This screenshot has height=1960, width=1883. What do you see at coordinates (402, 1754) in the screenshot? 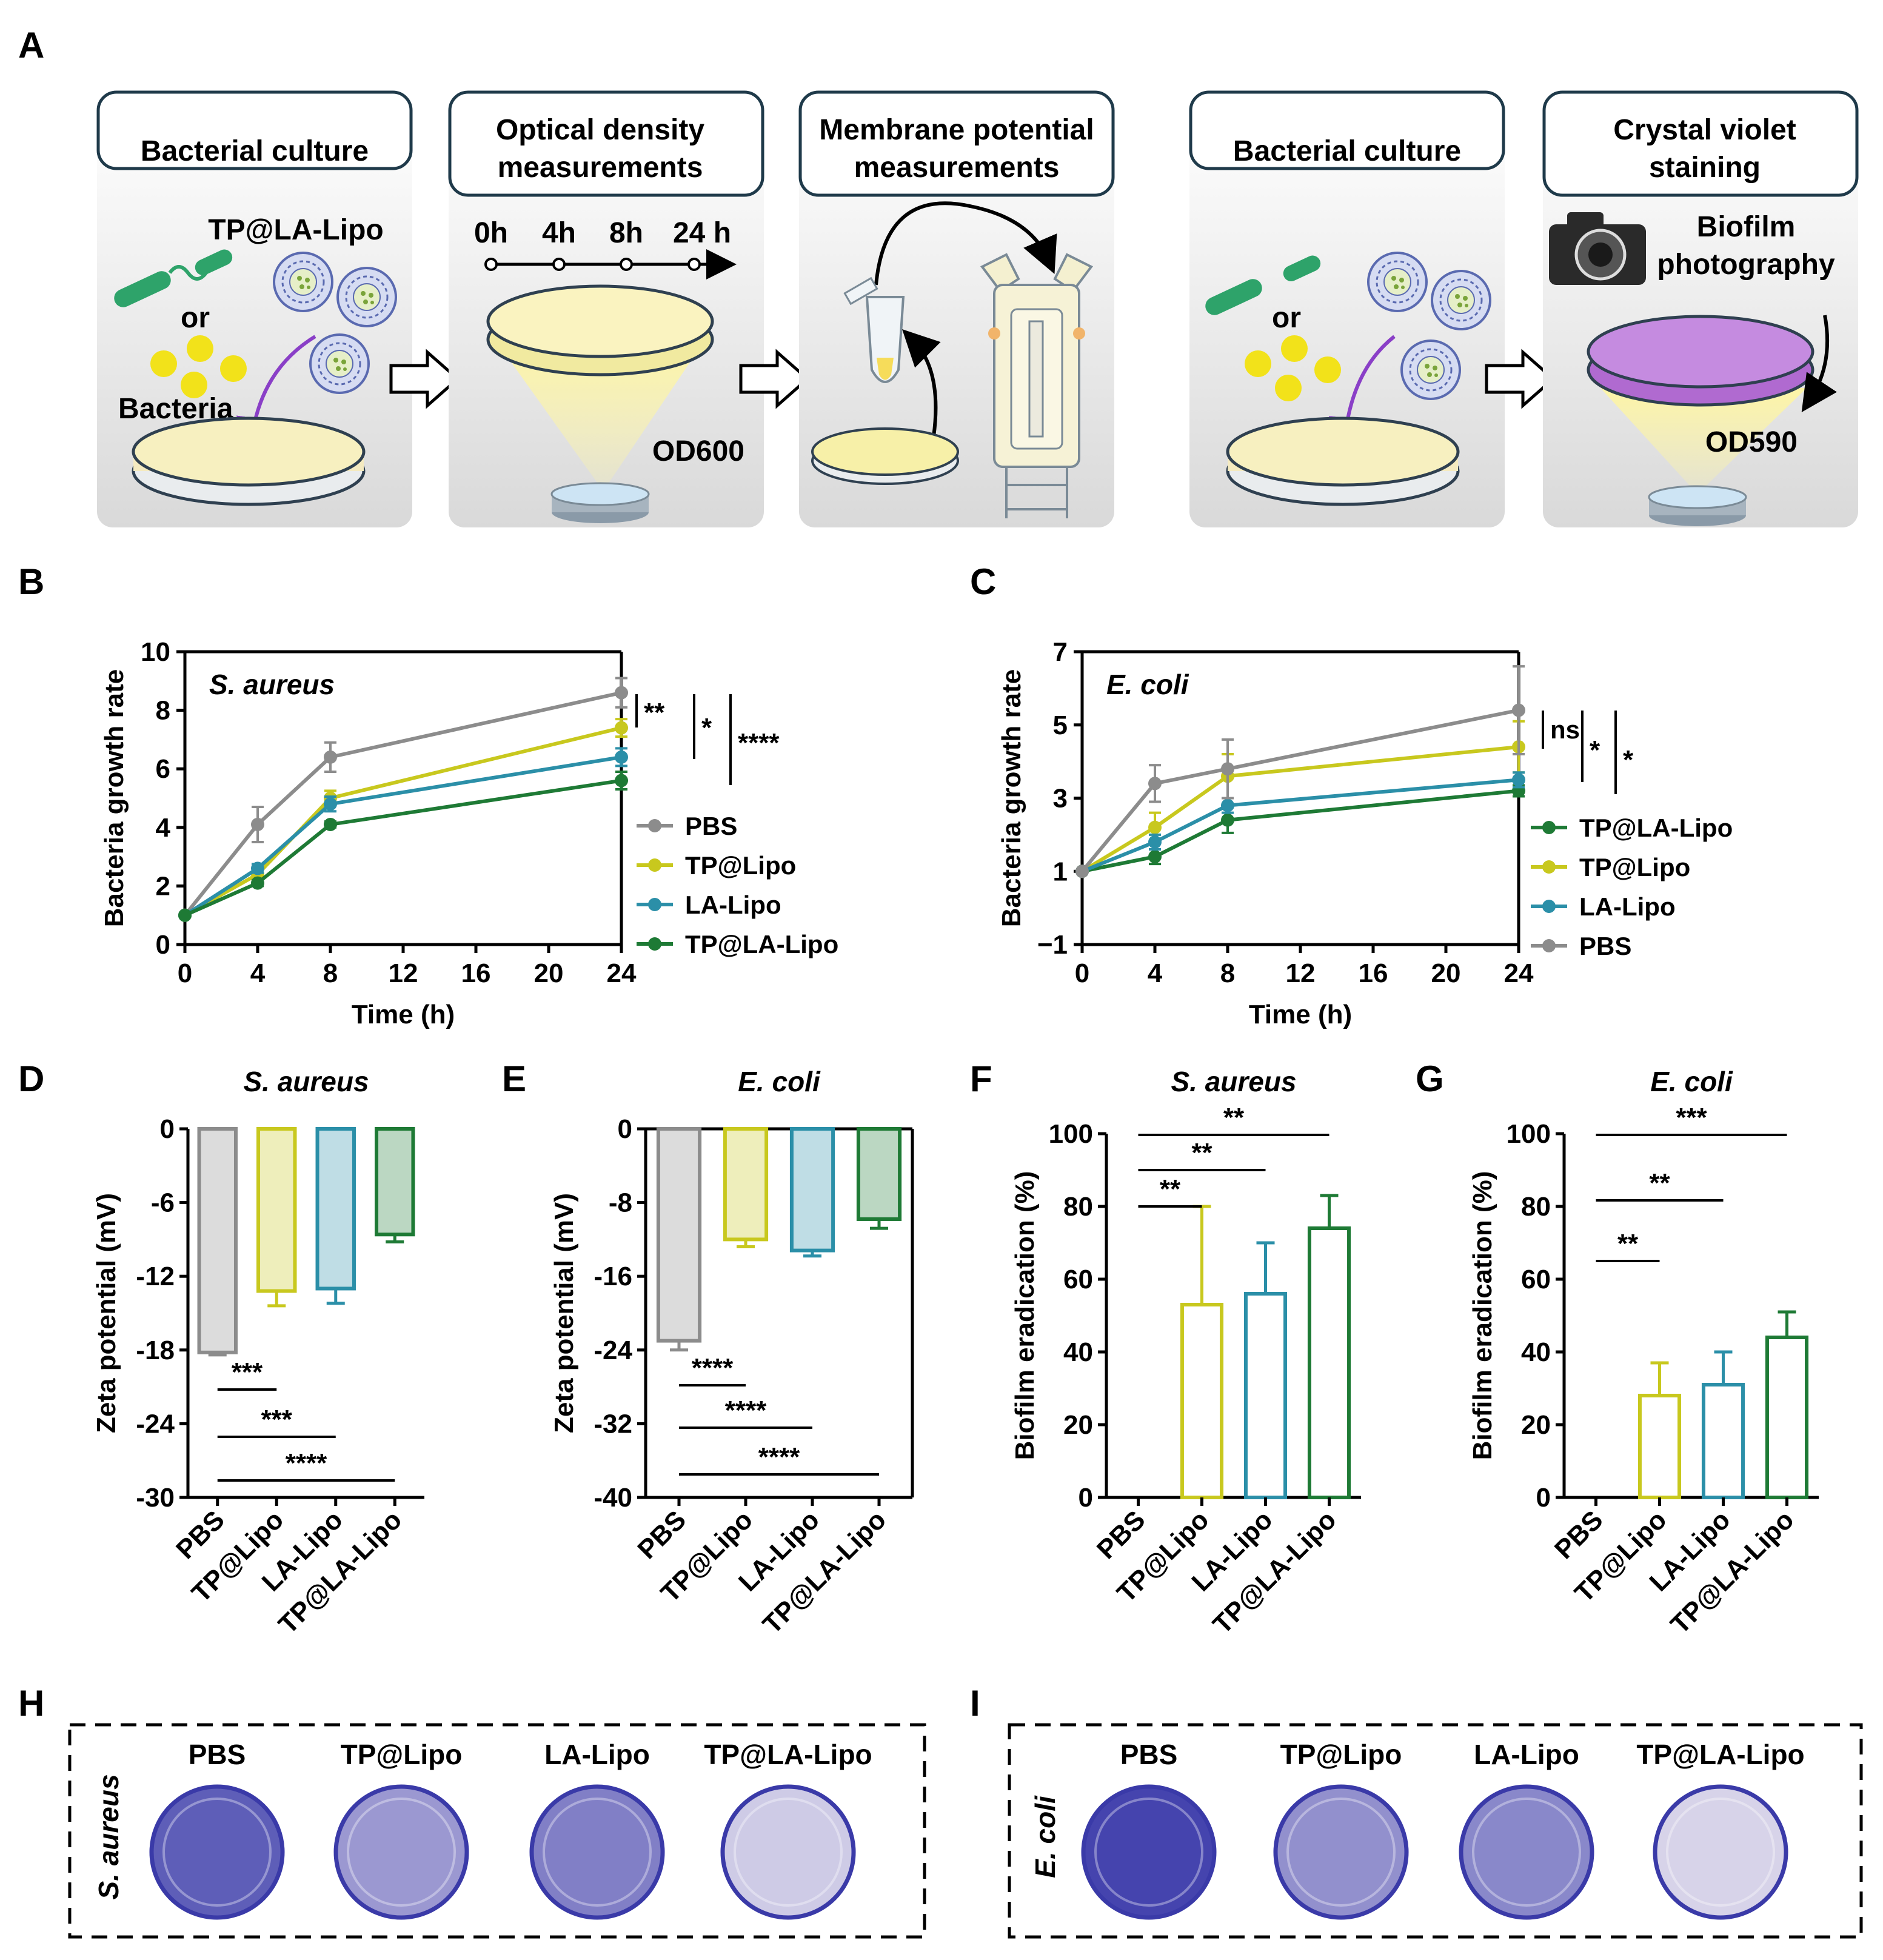
I see `well-label: TP@Lipo` at bounding box center [402, 1754].